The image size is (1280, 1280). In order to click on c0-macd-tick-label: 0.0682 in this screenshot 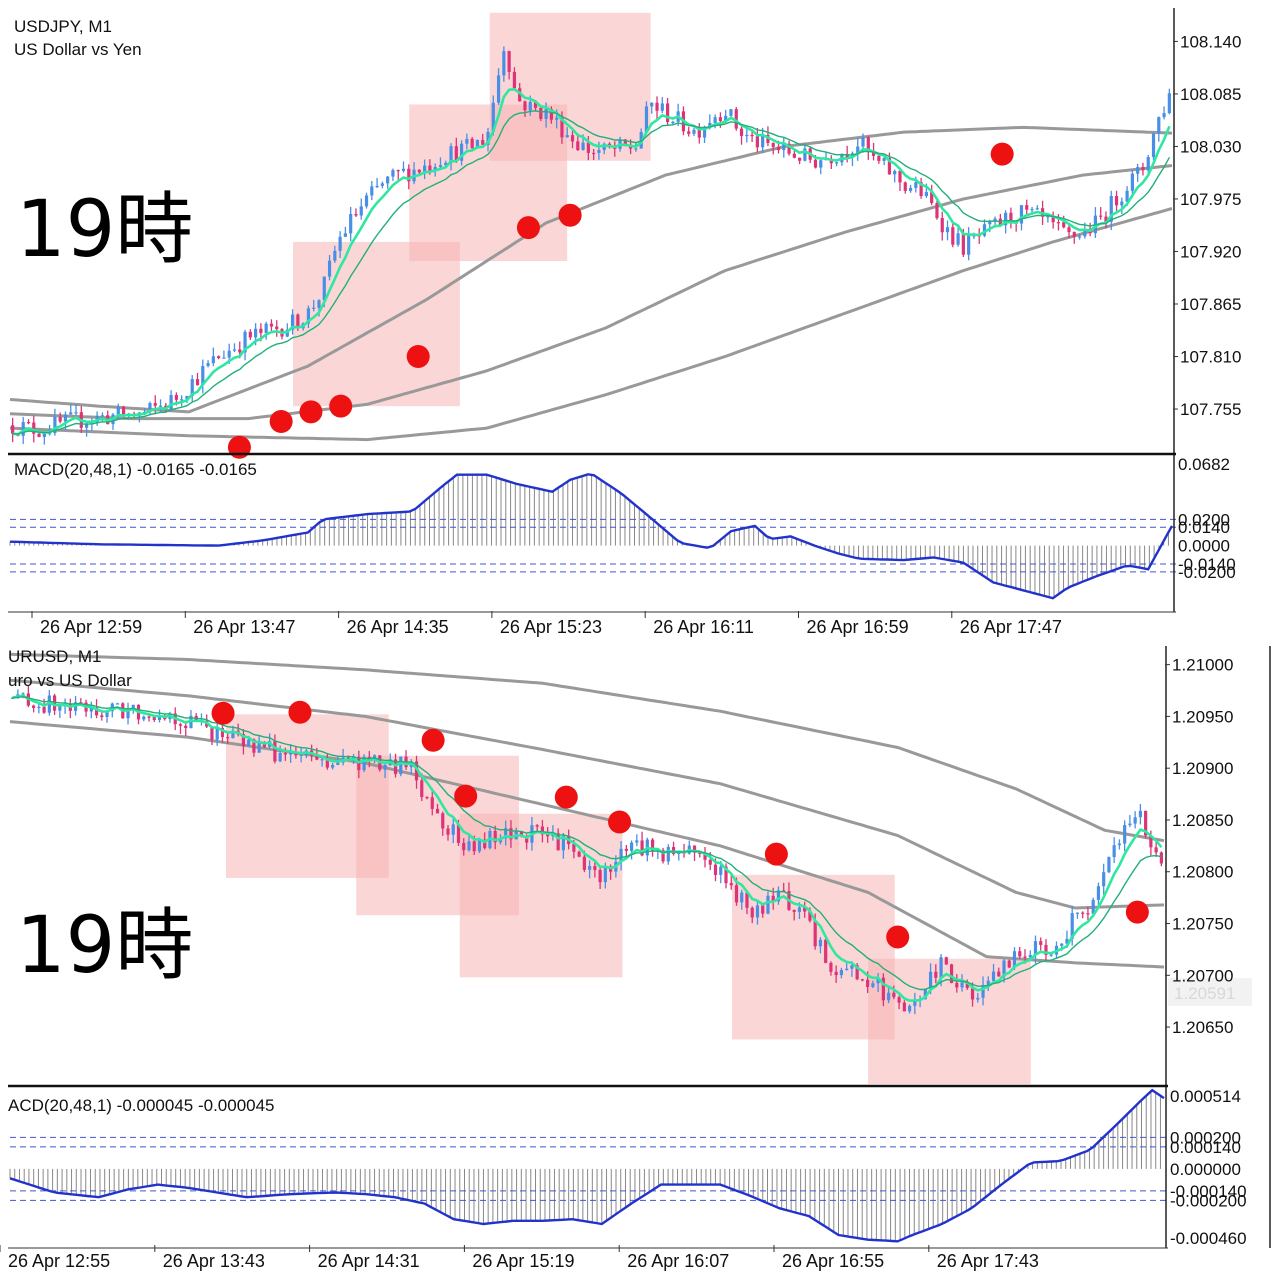, I will do `click(1204, 464)`.